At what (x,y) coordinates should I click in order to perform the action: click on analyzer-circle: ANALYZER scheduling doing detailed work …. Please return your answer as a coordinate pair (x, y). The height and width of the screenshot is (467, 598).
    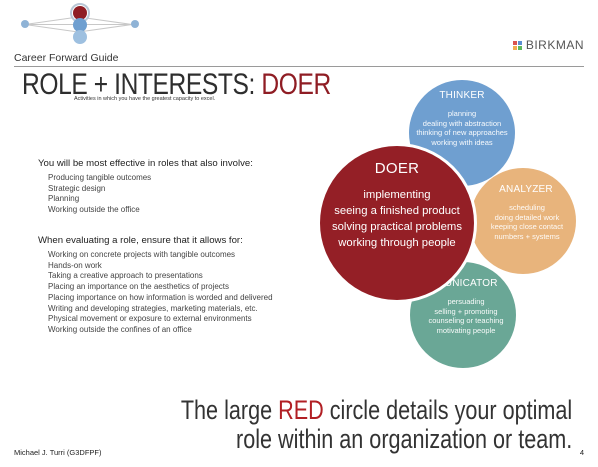
    Looking at the image, I should click on (523, 221).